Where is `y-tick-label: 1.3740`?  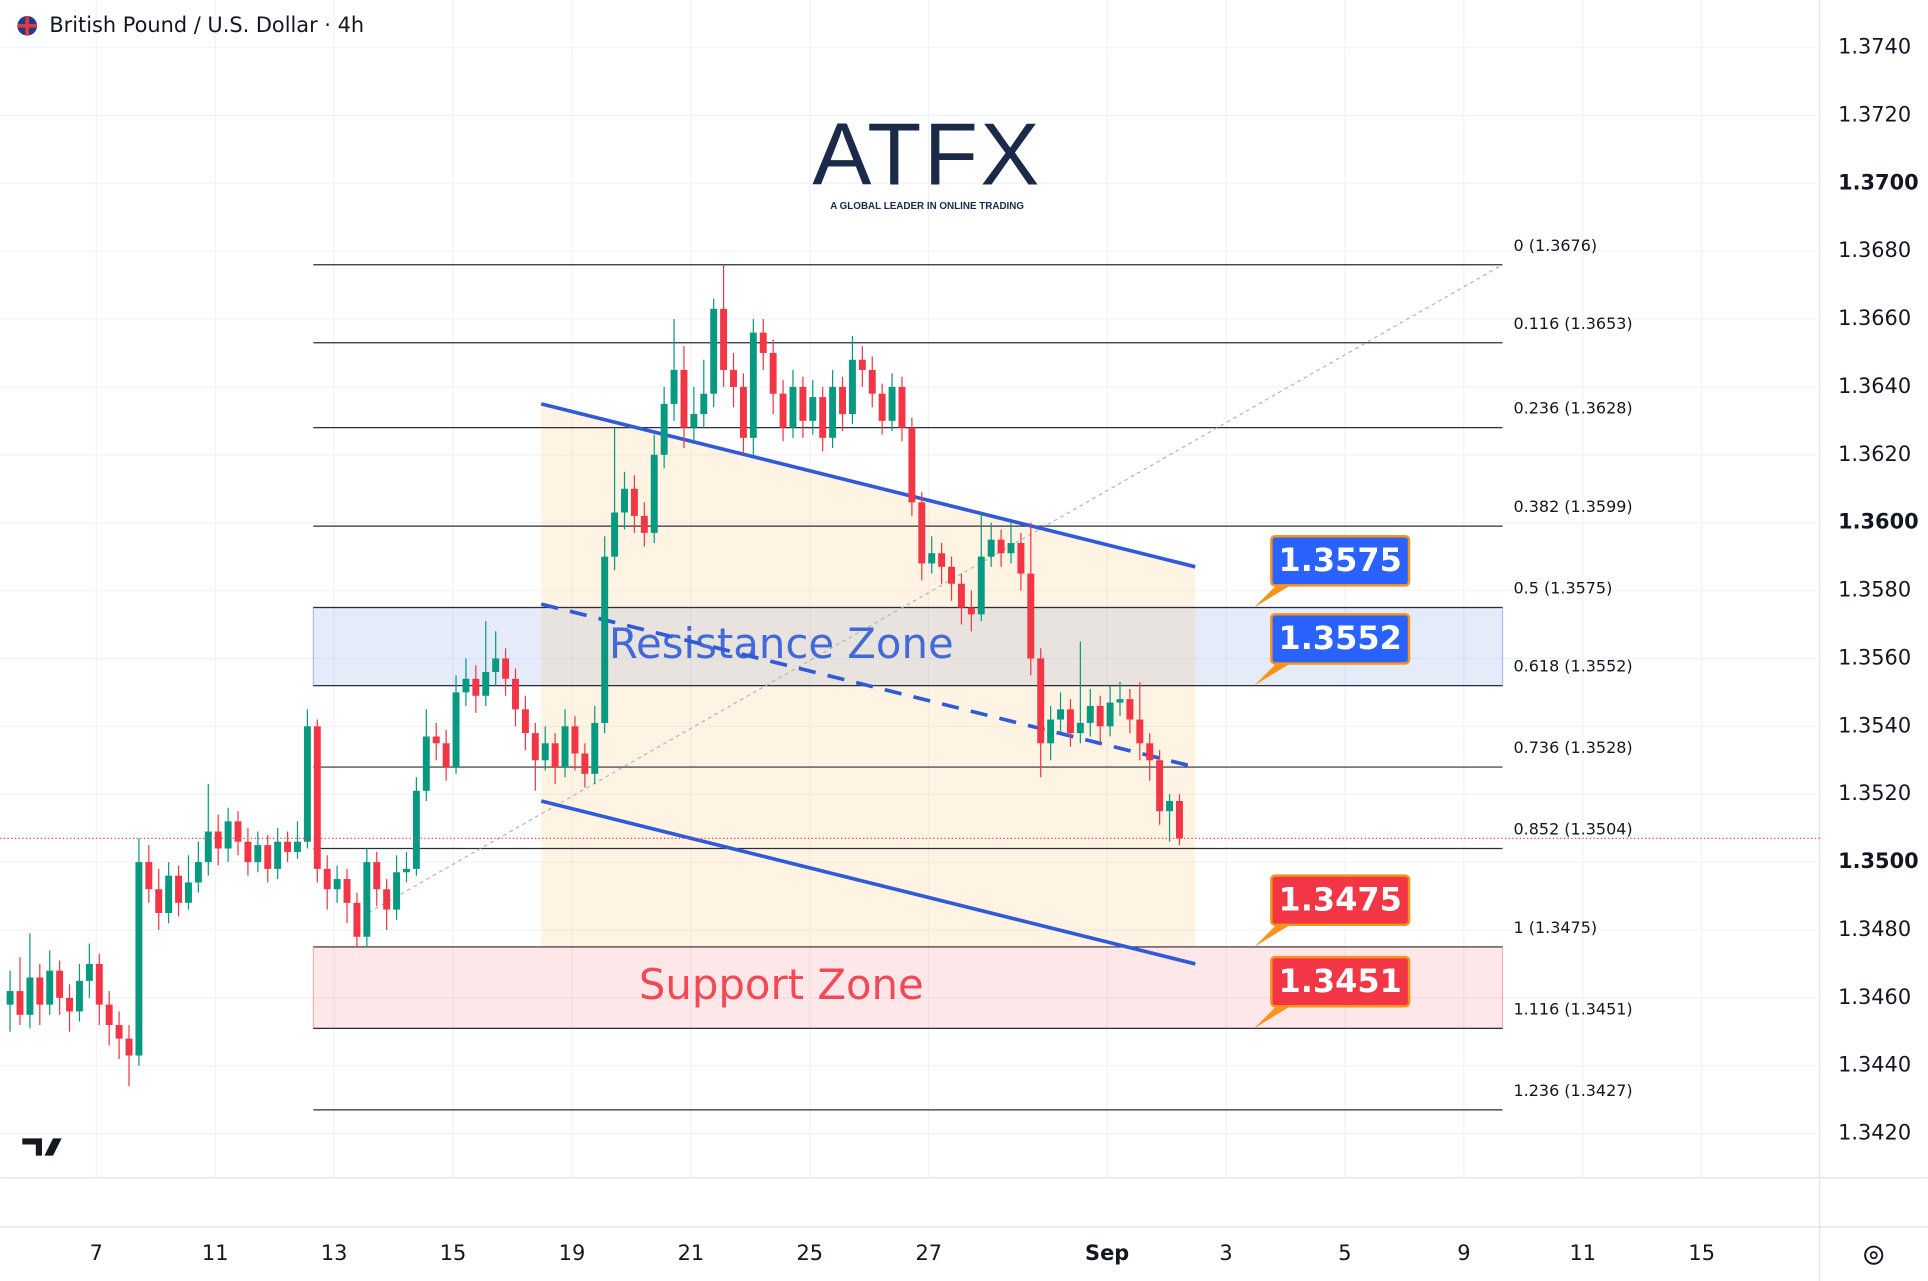
y-tick-label: 1.3740 is located at coordinates (1874, 47).